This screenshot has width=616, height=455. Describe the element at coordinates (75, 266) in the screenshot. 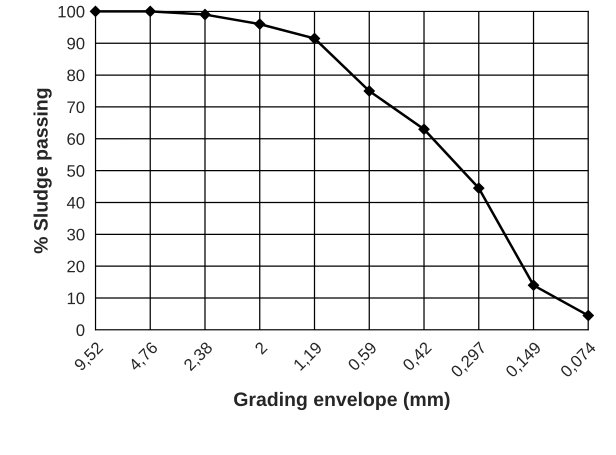

I see `y-tick-label: 20` at that location.